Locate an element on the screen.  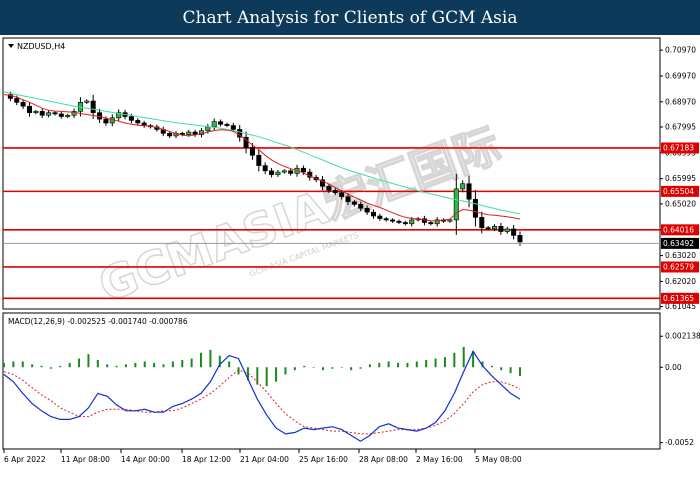
price-axis-label: 0.65020 is located at coordinates (680, 203).